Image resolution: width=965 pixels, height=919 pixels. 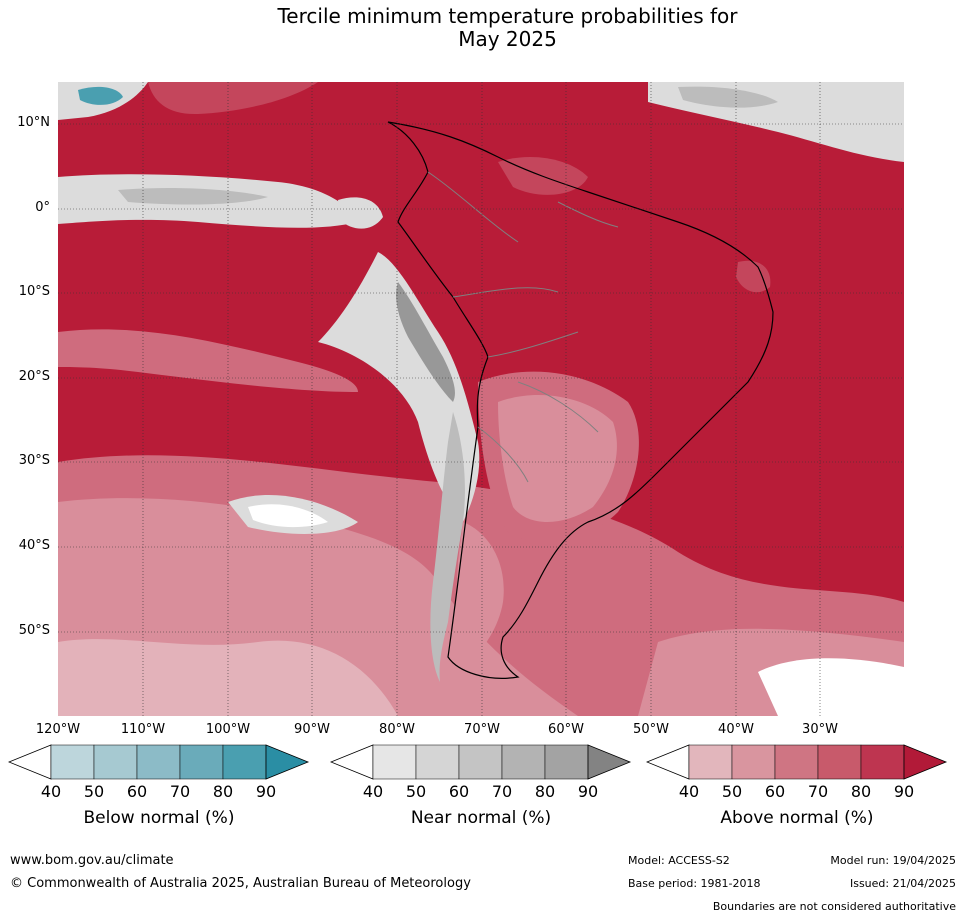 What do you see at coordinates (797, 818) in the screenshot?
I see `colorbar-above-title: Above normal (%)` at bounding box center [797, 818].